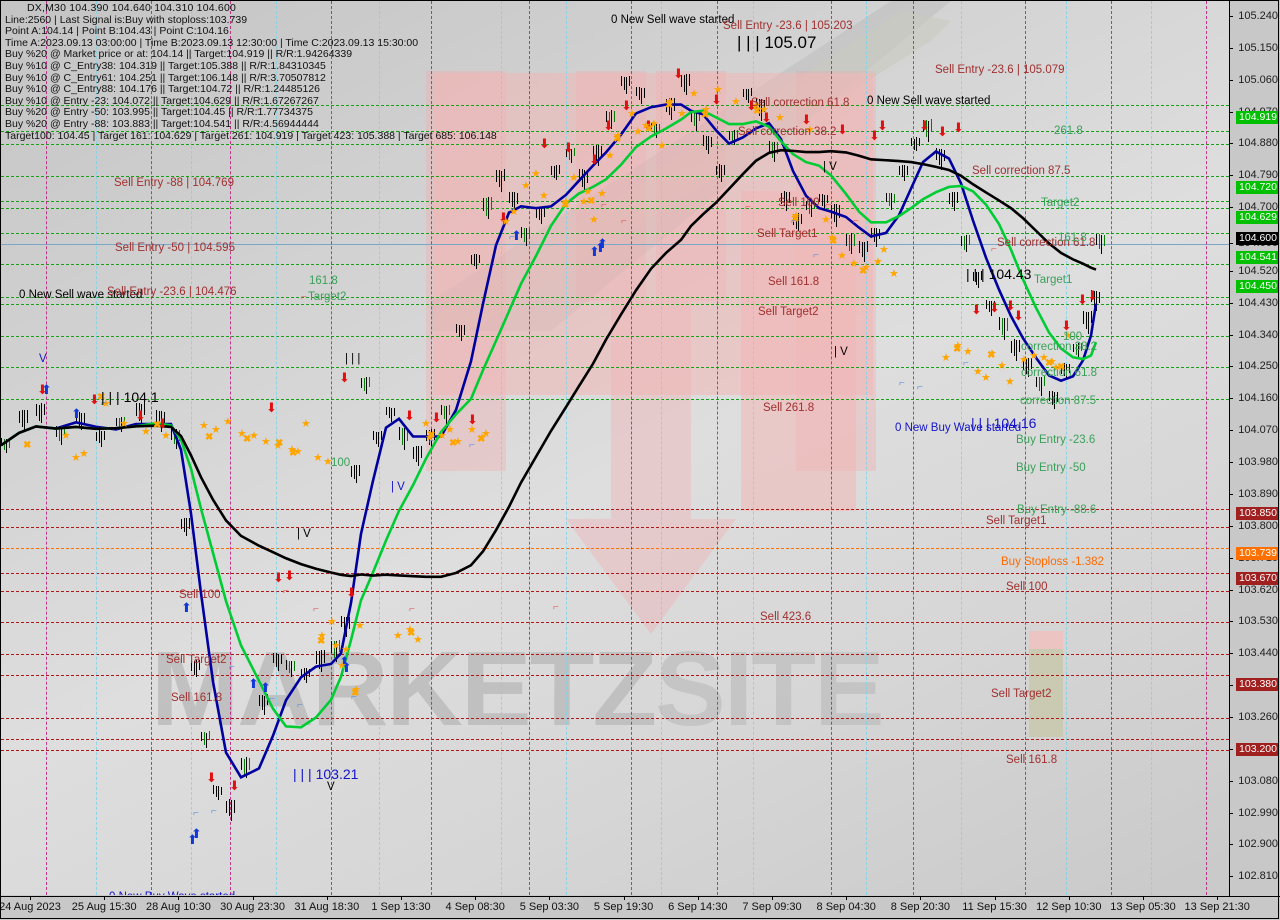  Describe the element at coordinates (631, 448) in the screenshot. I see `time-gridline` at that location.